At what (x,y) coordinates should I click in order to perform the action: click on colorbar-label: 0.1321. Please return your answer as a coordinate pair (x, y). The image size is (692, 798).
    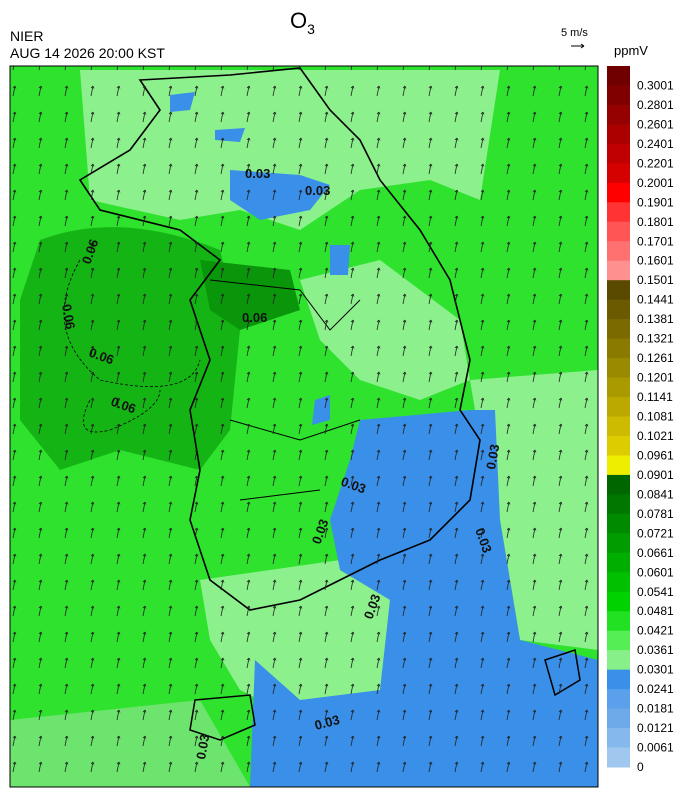
    Looking at the image, I should click on (655, 339).